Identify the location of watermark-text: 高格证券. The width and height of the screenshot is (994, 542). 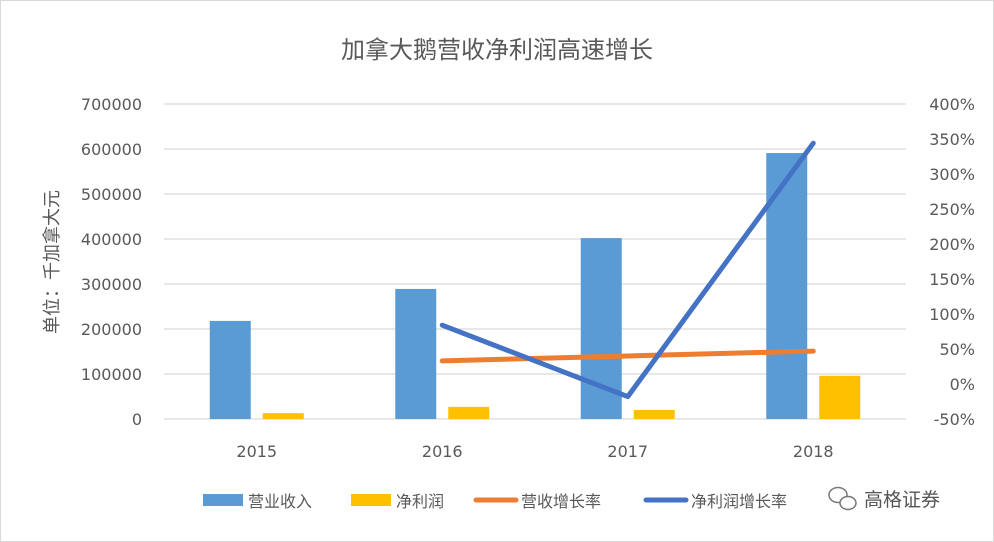
(902, 500).